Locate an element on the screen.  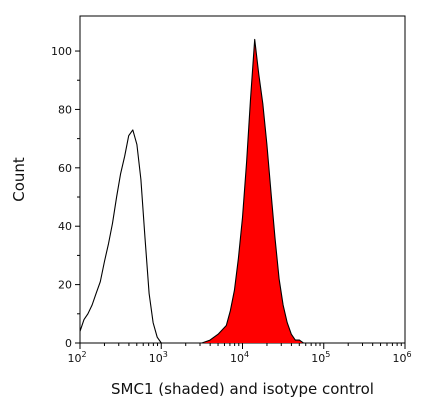
series-line-isotype-control is located at coordinates (122, 236).